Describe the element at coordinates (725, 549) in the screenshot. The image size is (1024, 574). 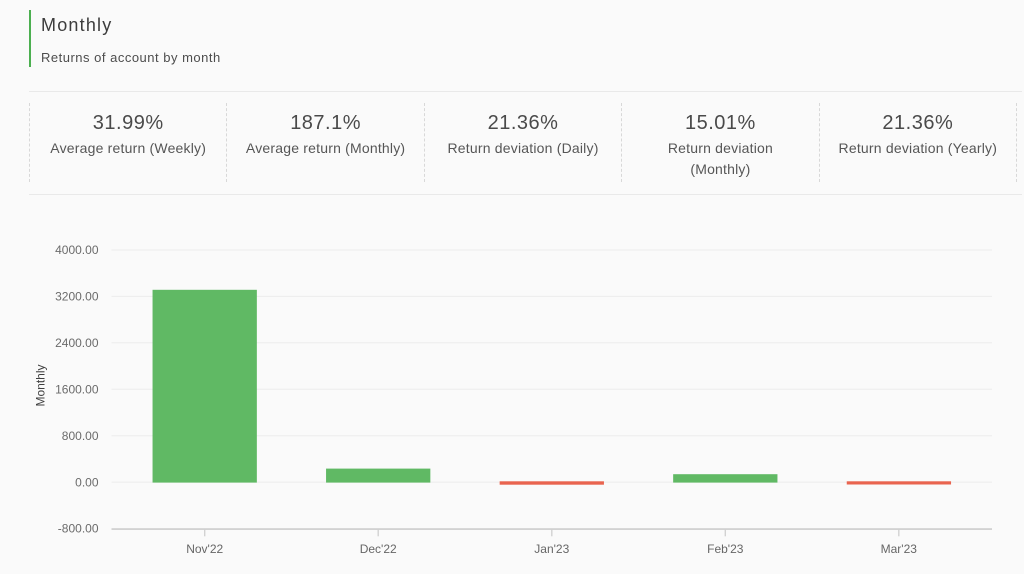
I see `svg-text: Feb'23` at that location.